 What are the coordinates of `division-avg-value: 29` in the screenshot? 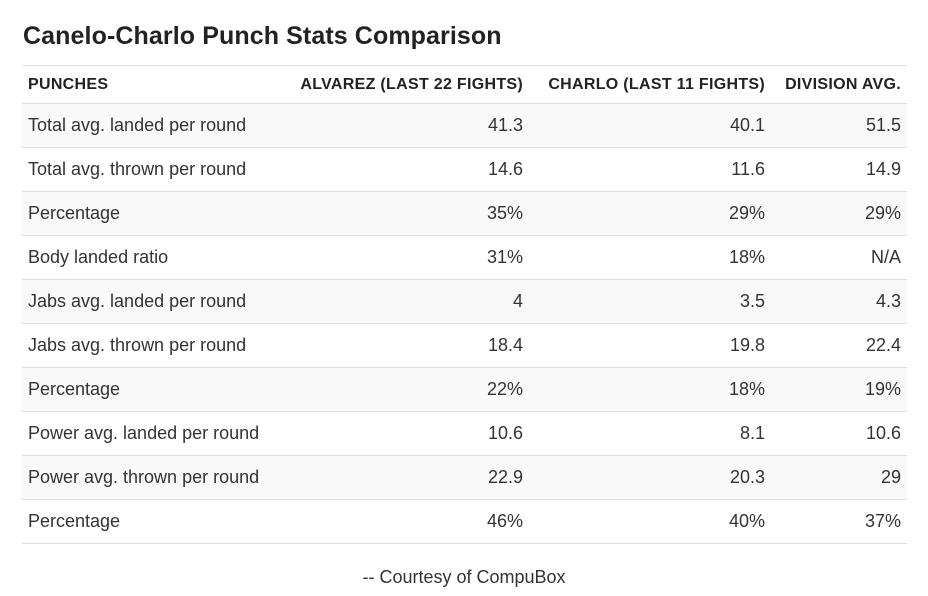 It's located at (839, 477).